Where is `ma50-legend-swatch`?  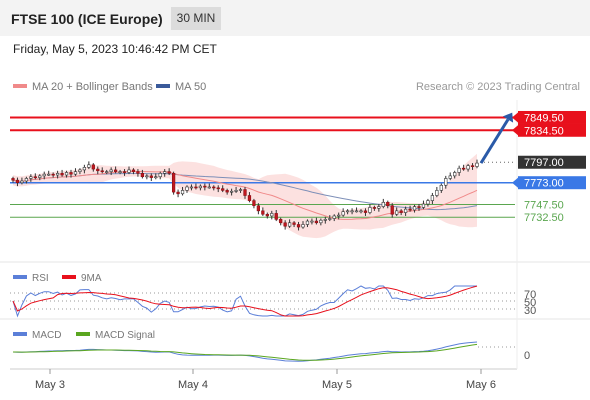
ma50-legend-swatch is located at coordinates (163, 86).